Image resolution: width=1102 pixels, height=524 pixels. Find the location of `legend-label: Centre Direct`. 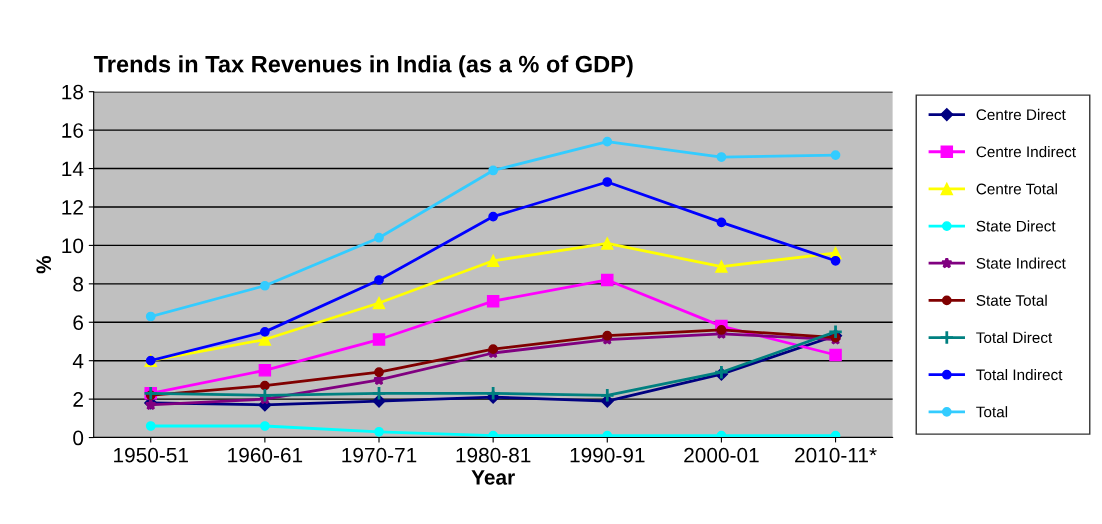

legend-label: Centre Direct is located at coordinates (1021, 114).